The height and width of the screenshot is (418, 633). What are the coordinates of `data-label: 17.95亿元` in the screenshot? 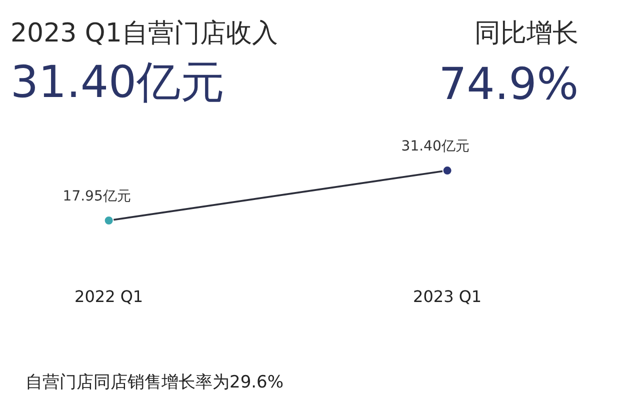 It's located at (96, 196).